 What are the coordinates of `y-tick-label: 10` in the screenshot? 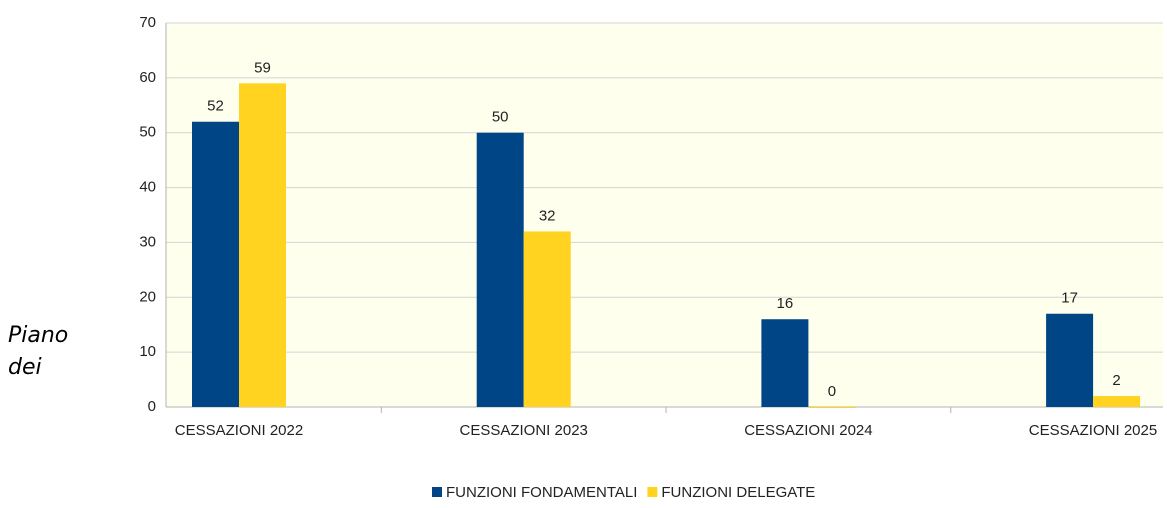 It's located at (147, 351).